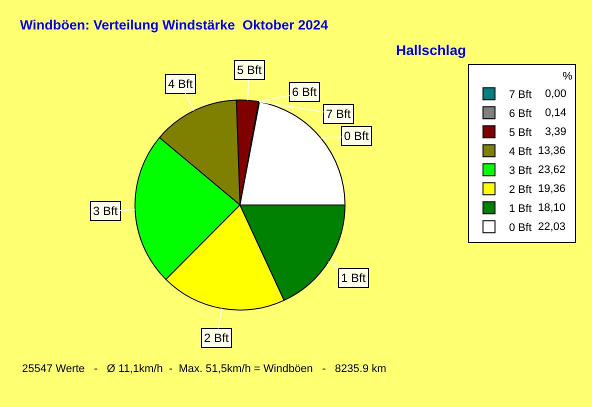 The width and height of the screenshot is (592, 407). Describe the element at coordinates (552, 208) in the screenshot. I see `data-label: 18,10` at that location.